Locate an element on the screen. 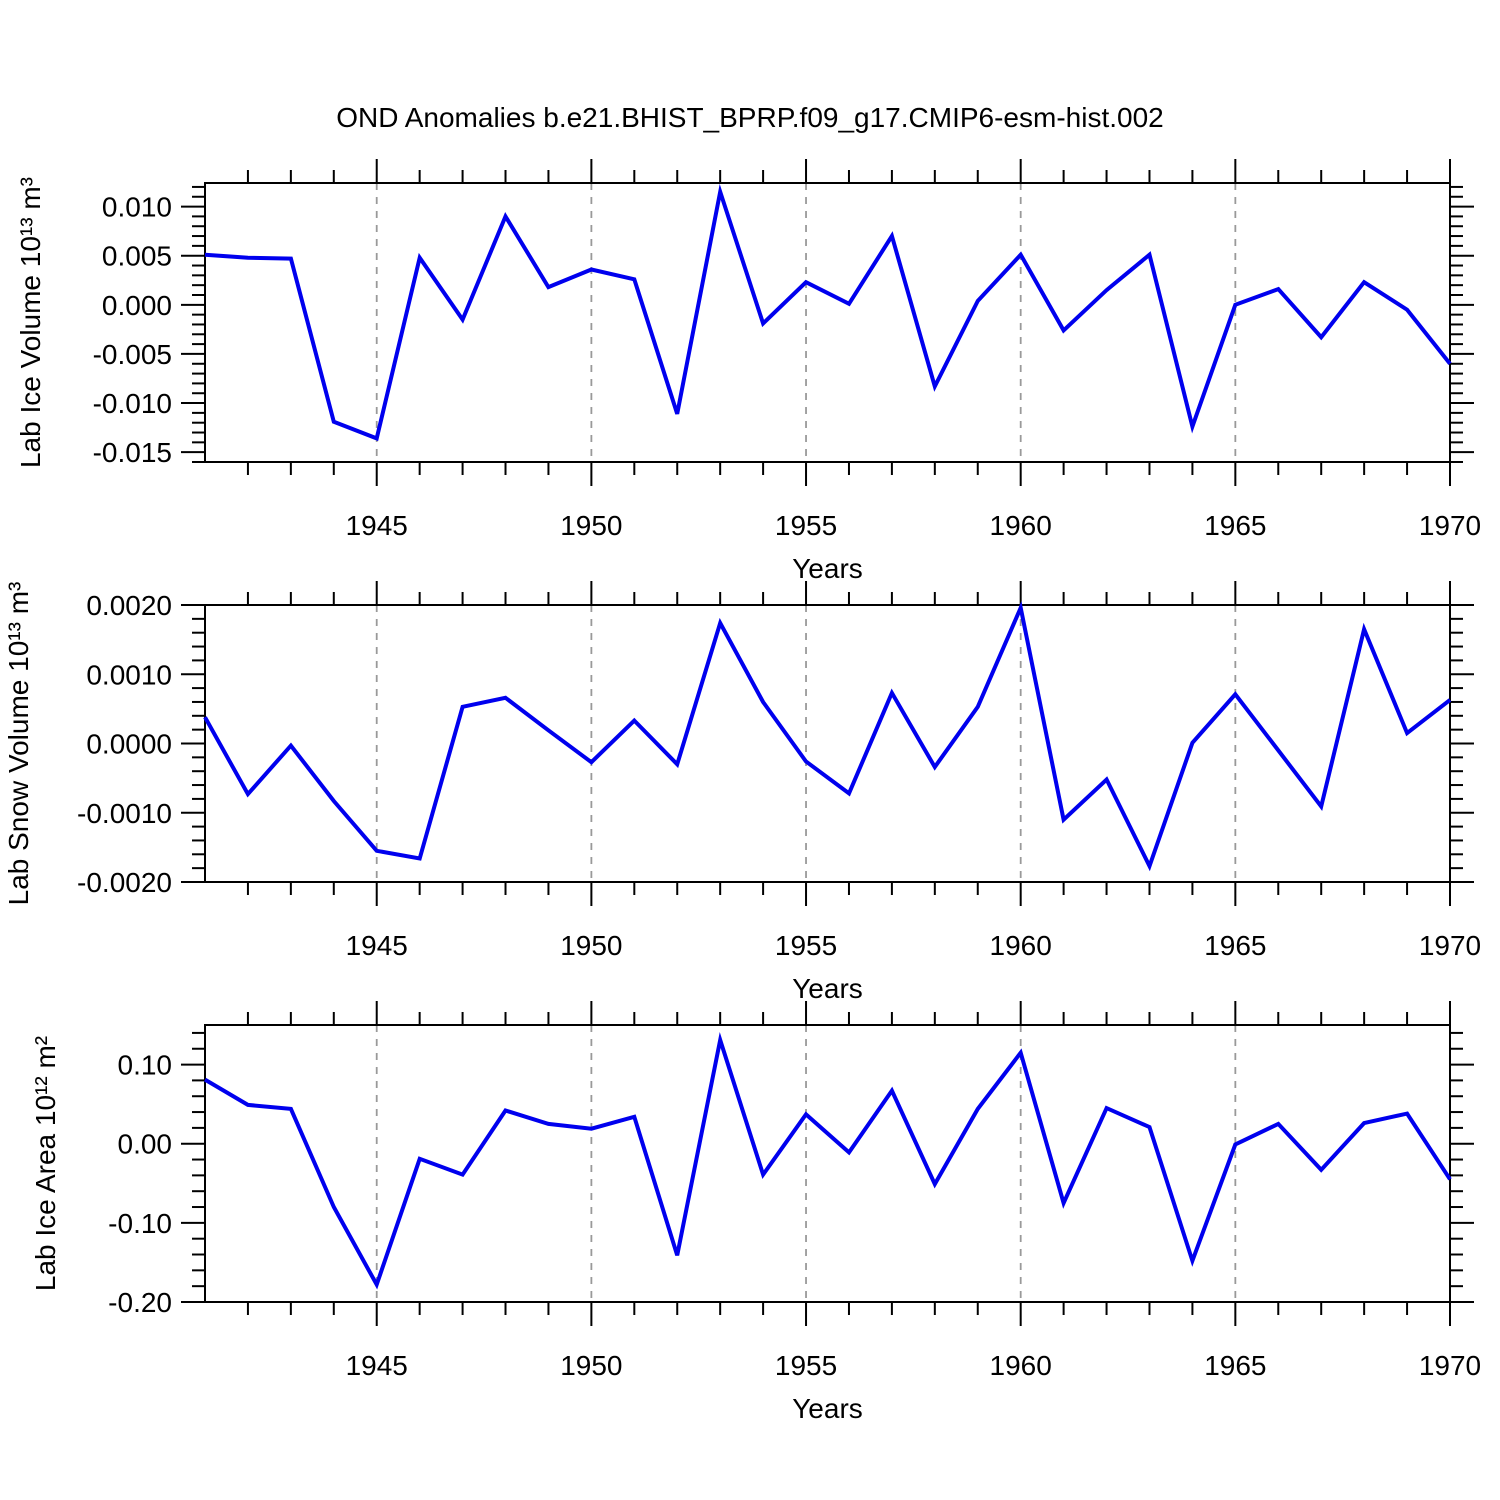 The width and height of the screenshot is (1500, 1500). y-tick-label: -0.20 is located at coordinates (140, 1302).